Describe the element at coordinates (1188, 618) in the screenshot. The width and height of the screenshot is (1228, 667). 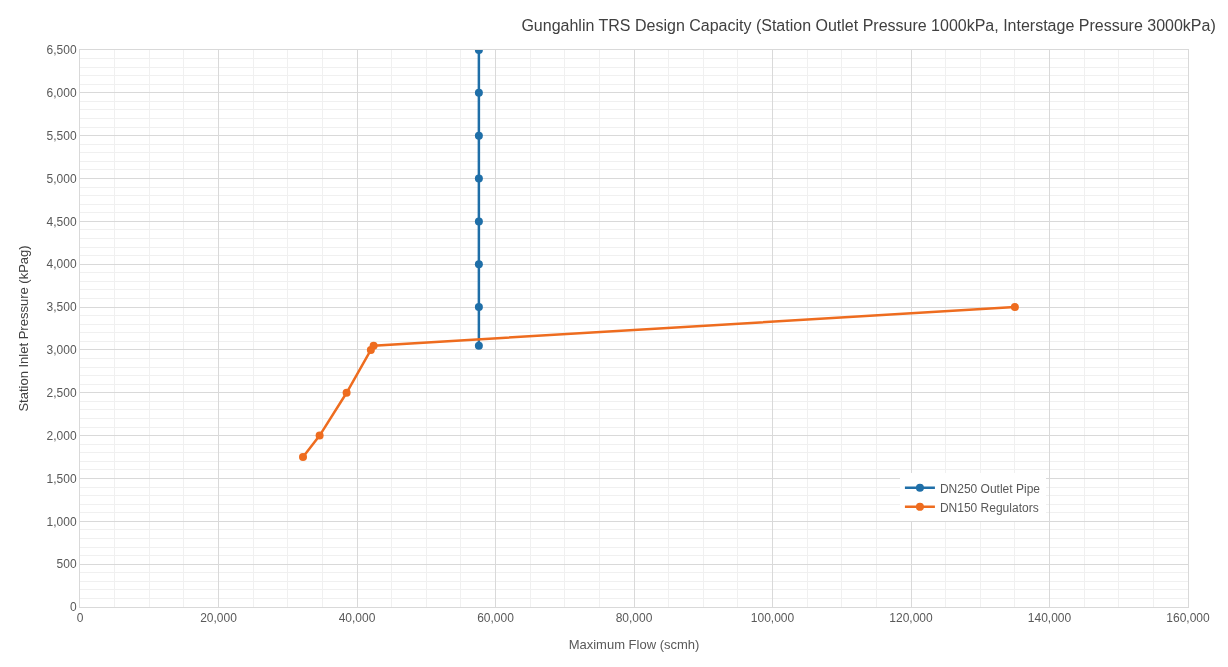
I see `x-tick-label: 160,000` at that location.